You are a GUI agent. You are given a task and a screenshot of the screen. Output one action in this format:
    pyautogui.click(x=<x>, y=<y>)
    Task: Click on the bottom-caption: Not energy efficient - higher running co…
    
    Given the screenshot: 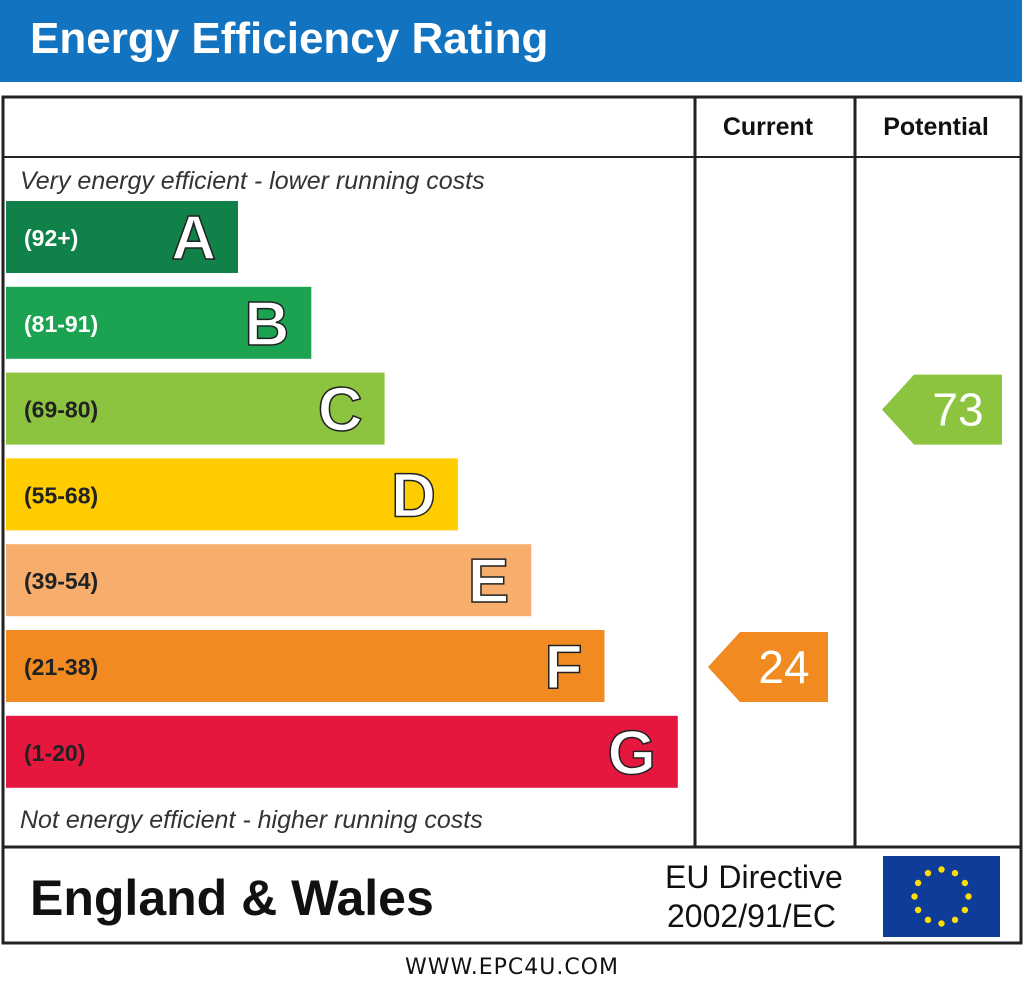 What is the action you would take?
    pyautogui.click(x=251, y=820)
    